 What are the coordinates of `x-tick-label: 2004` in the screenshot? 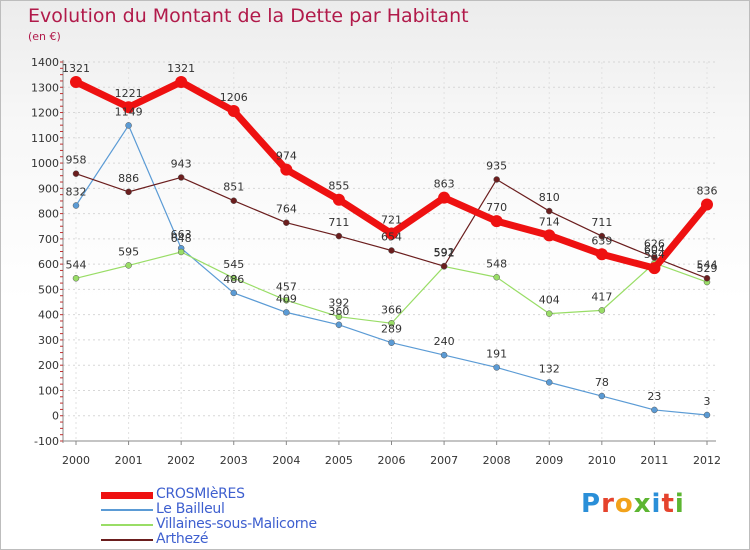 It's located at (286, 460).